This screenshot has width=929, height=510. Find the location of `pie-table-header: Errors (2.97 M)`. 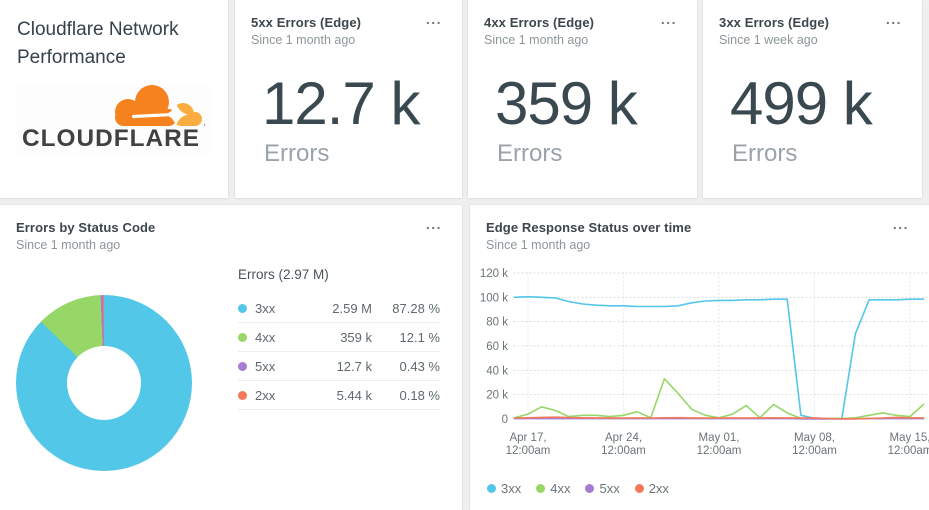

pie-table-header: Errors (2.97 M) is located at coordinates (283, 274).